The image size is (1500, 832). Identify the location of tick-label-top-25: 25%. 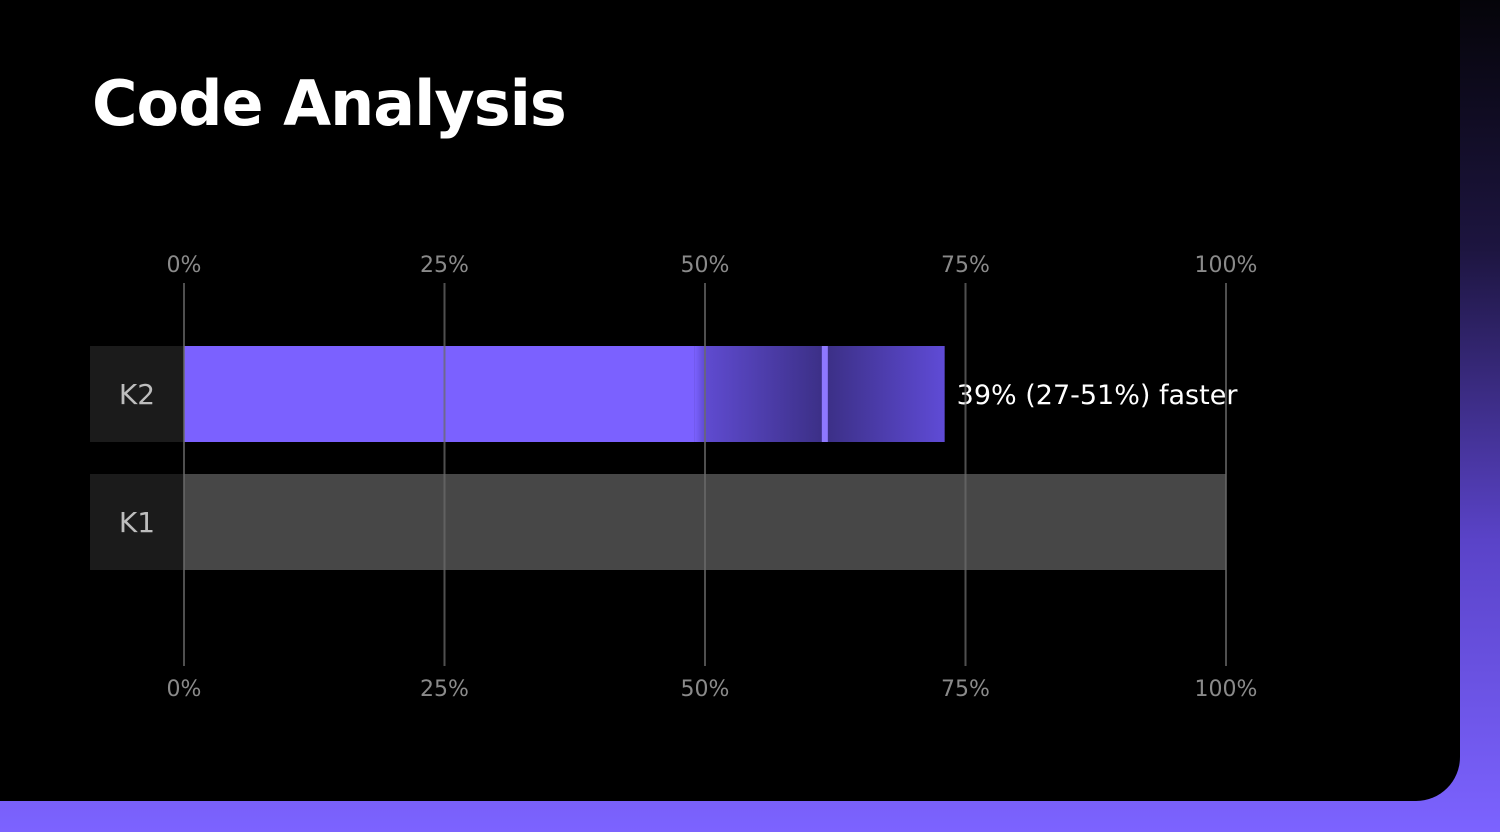
(444, 265).